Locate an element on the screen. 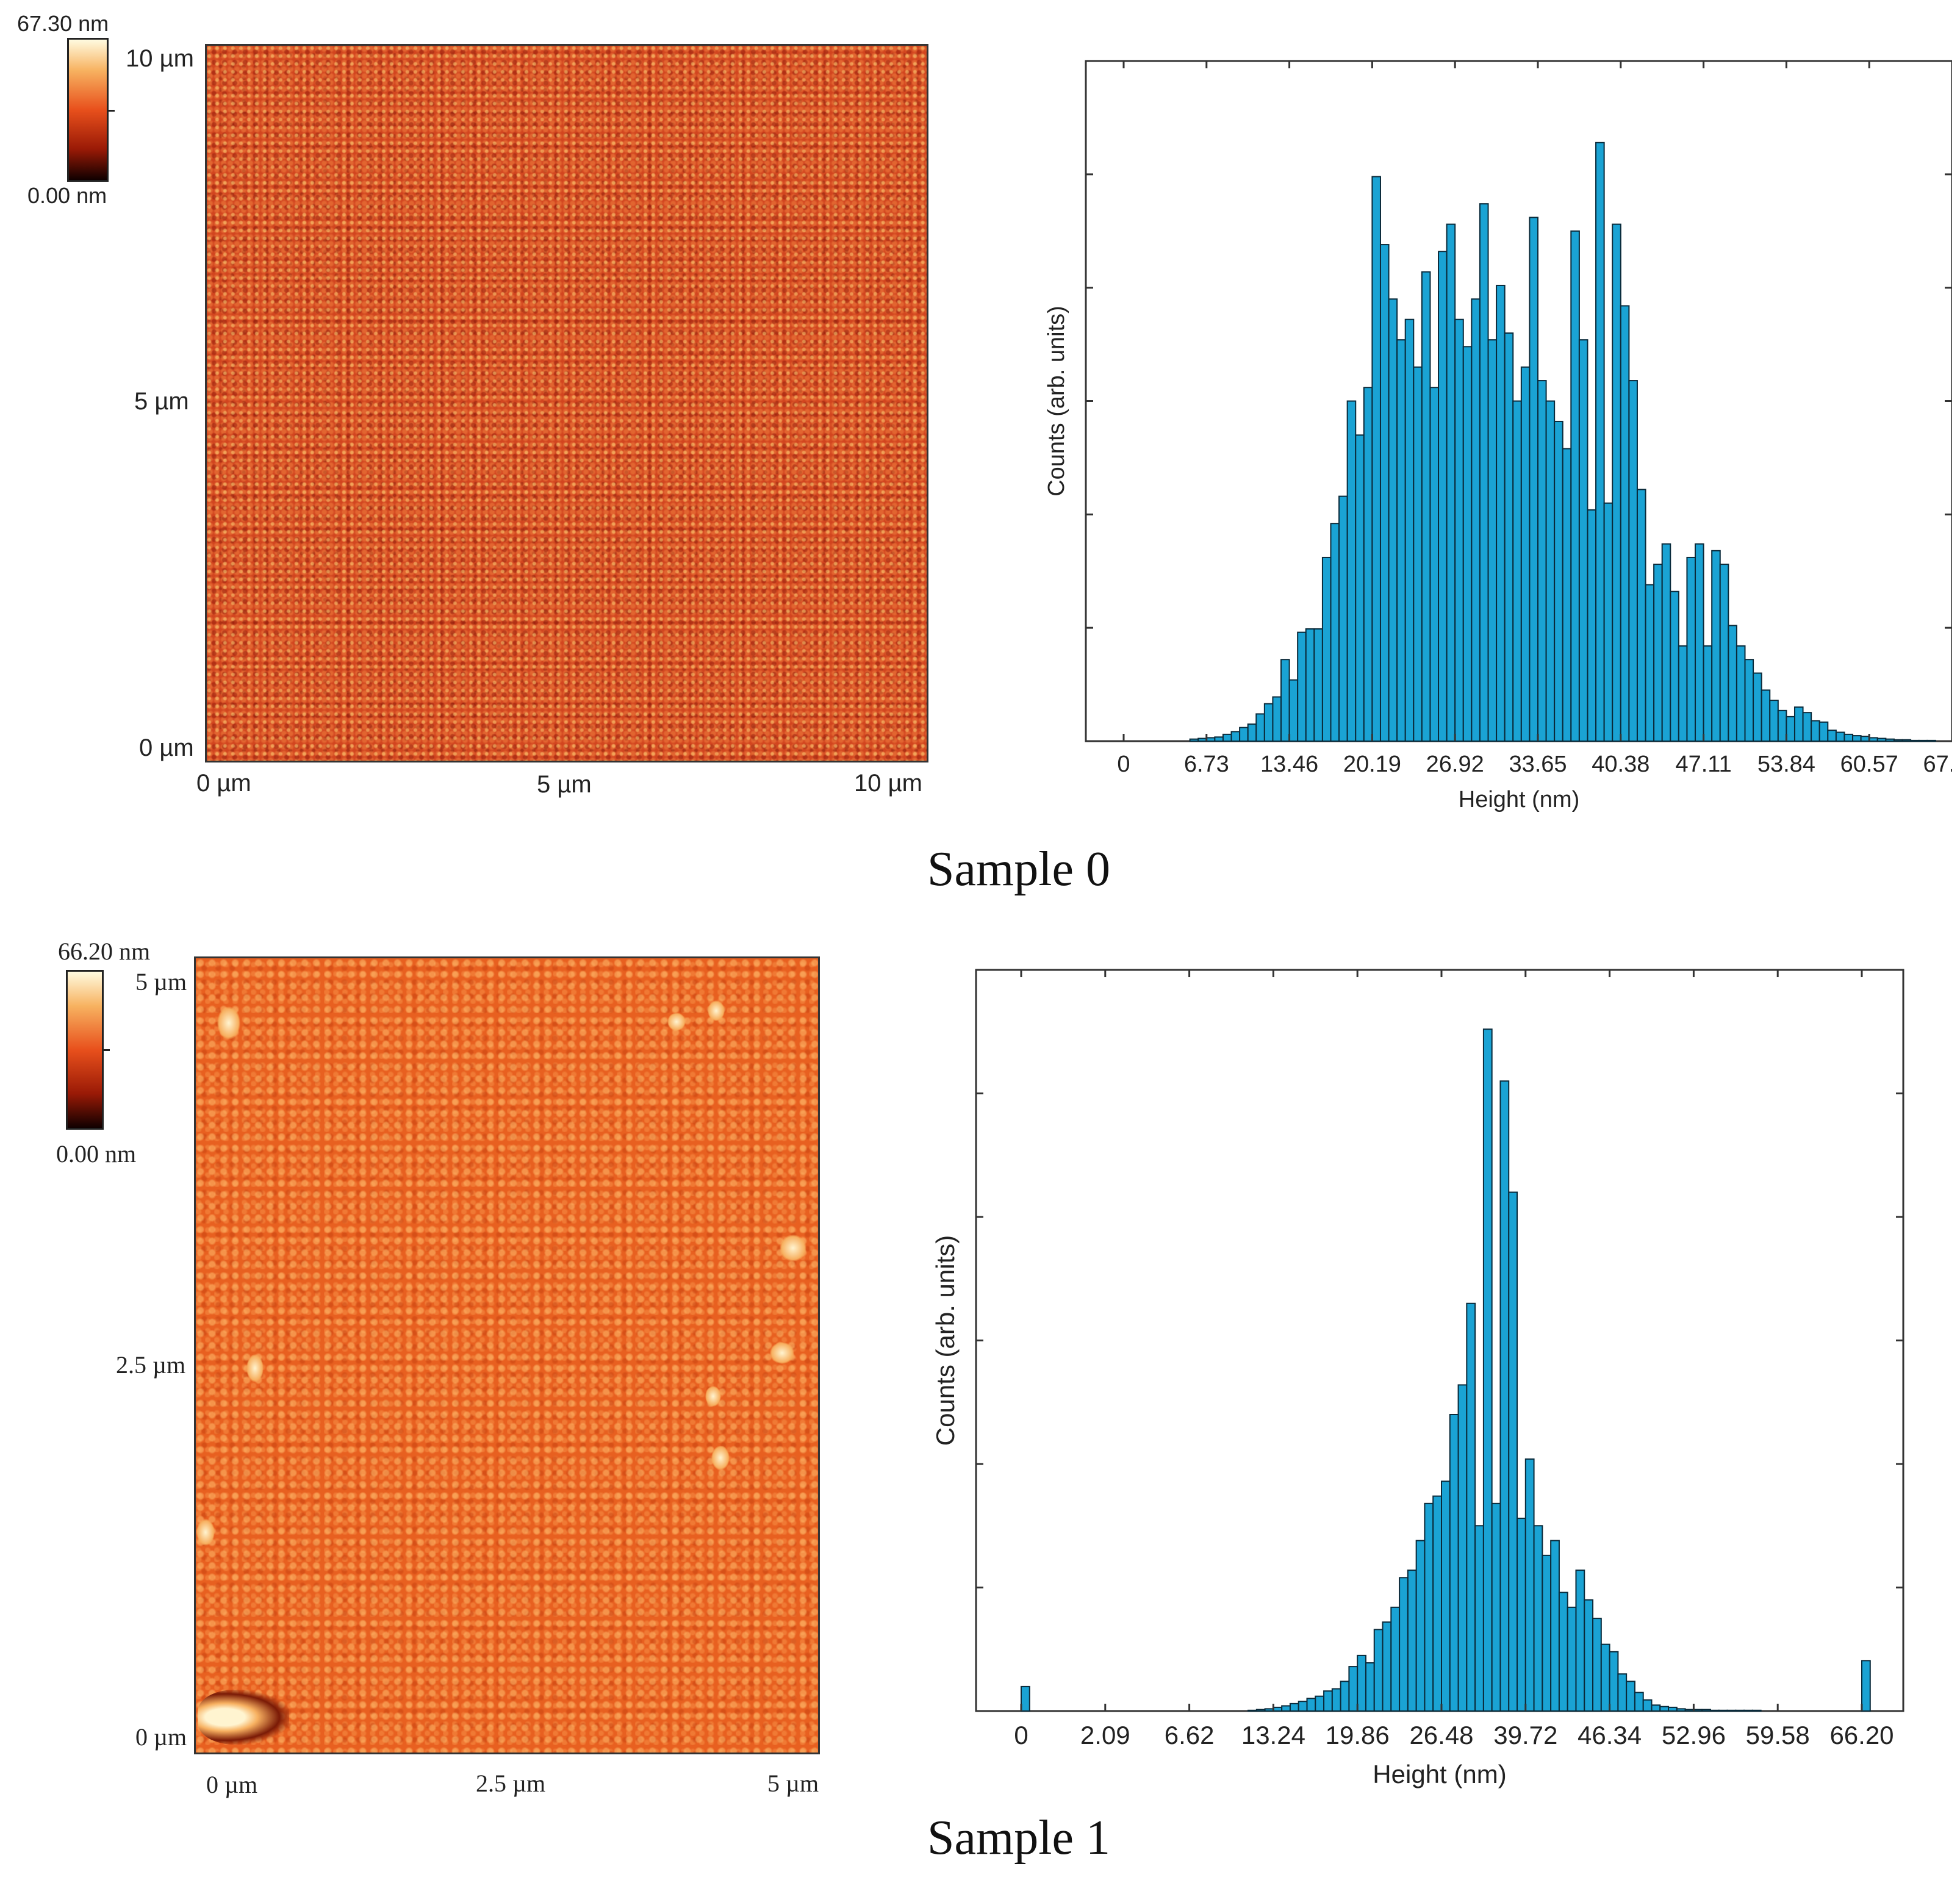  afm-x-tick: 10 µm is located at coordinates (888, 784).